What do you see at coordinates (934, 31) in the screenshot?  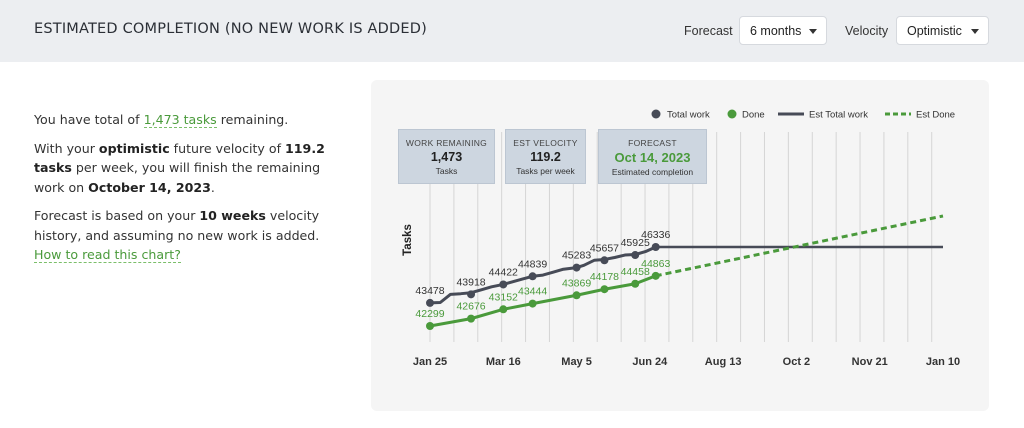 I see `velocity-select-value: Optimistic` at bounding box center [934, 31].